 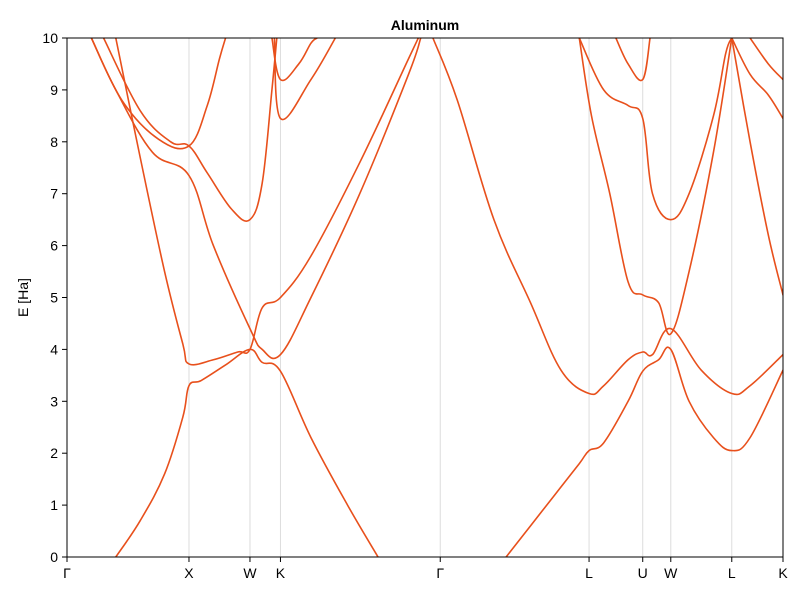 I want to click on kpoint-label-1: X, so click(x=189, y=573).